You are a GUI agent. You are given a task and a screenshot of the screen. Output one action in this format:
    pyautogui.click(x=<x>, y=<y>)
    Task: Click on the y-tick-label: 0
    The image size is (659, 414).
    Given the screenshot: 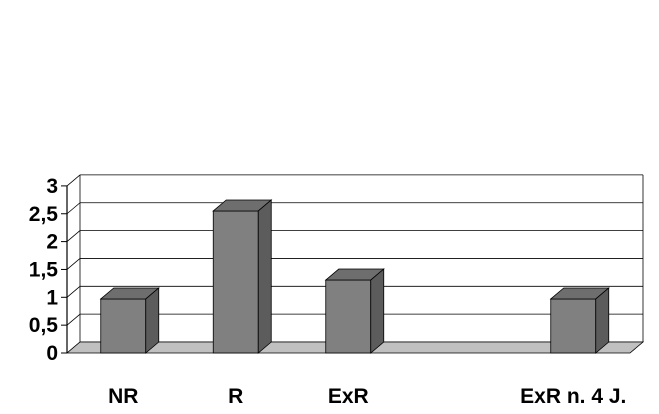 What is the action you would take?
    pyautogui.click(x=52, y=353)
    